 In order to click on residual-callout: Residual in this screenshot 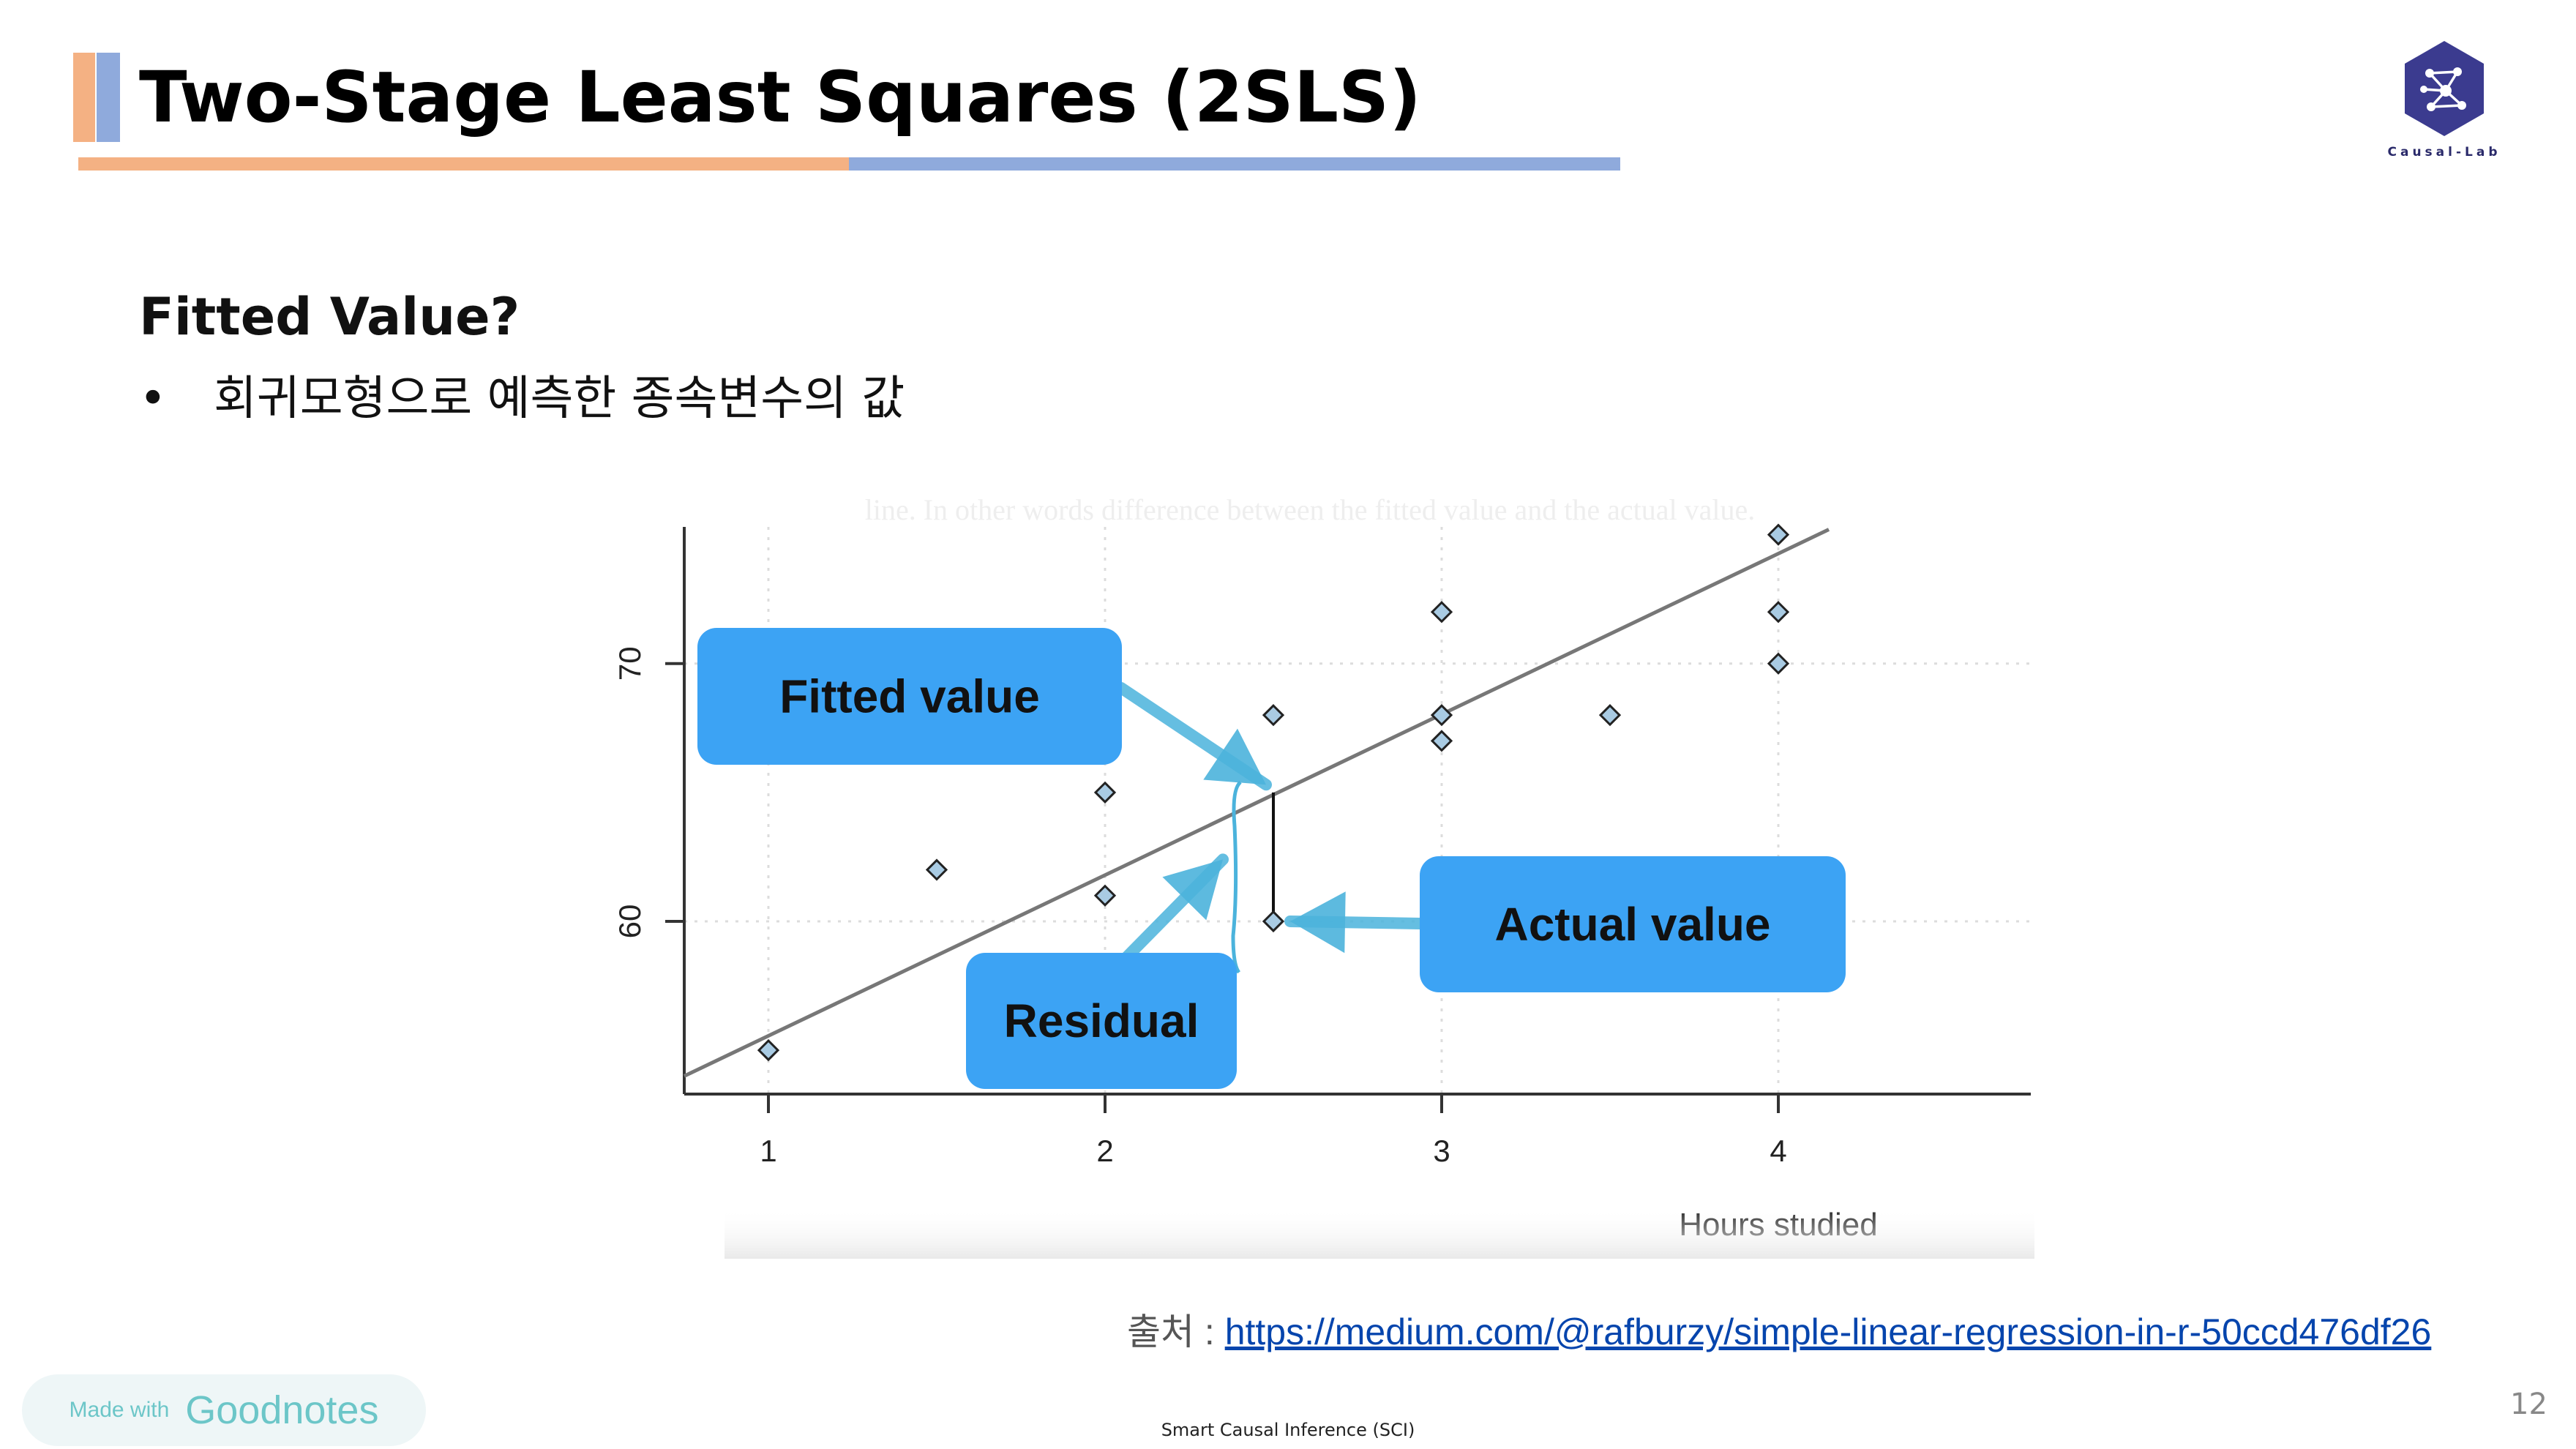, I will do `click(1101, 1021)`.